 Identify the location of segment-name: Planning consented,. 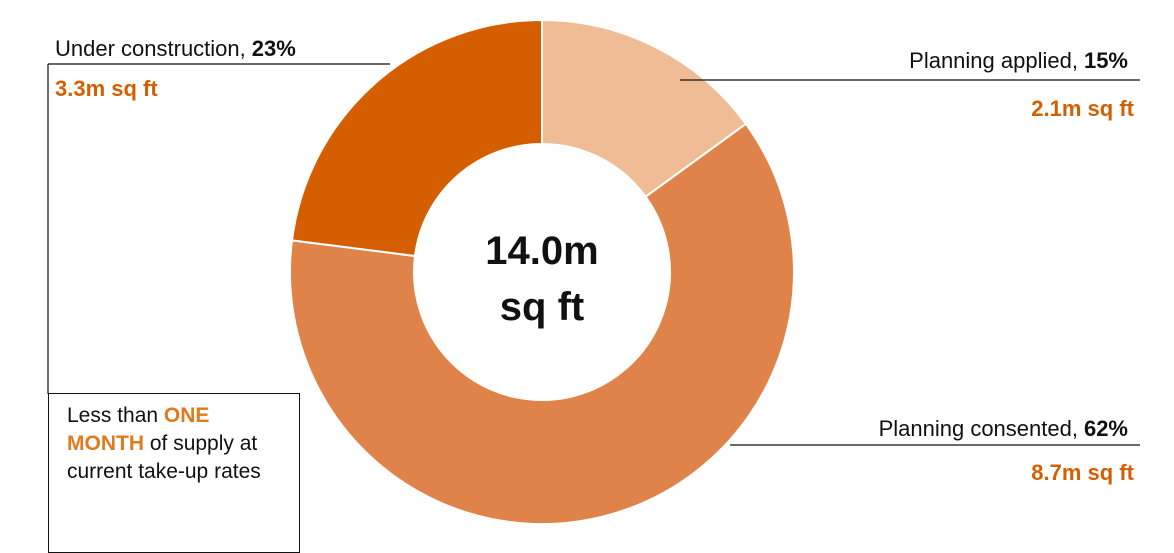
(978, 428).